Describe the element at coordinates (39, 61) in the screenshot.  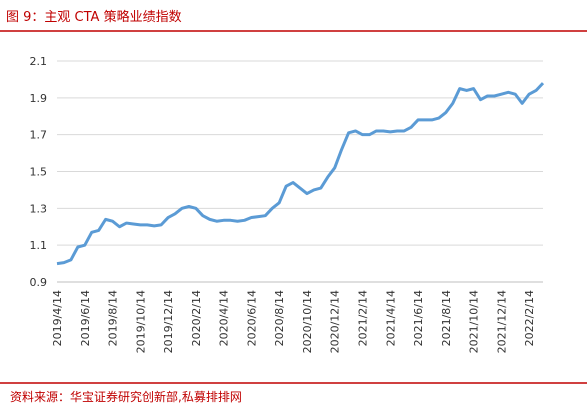
I see `y-tick-label: 2.1` at that location.